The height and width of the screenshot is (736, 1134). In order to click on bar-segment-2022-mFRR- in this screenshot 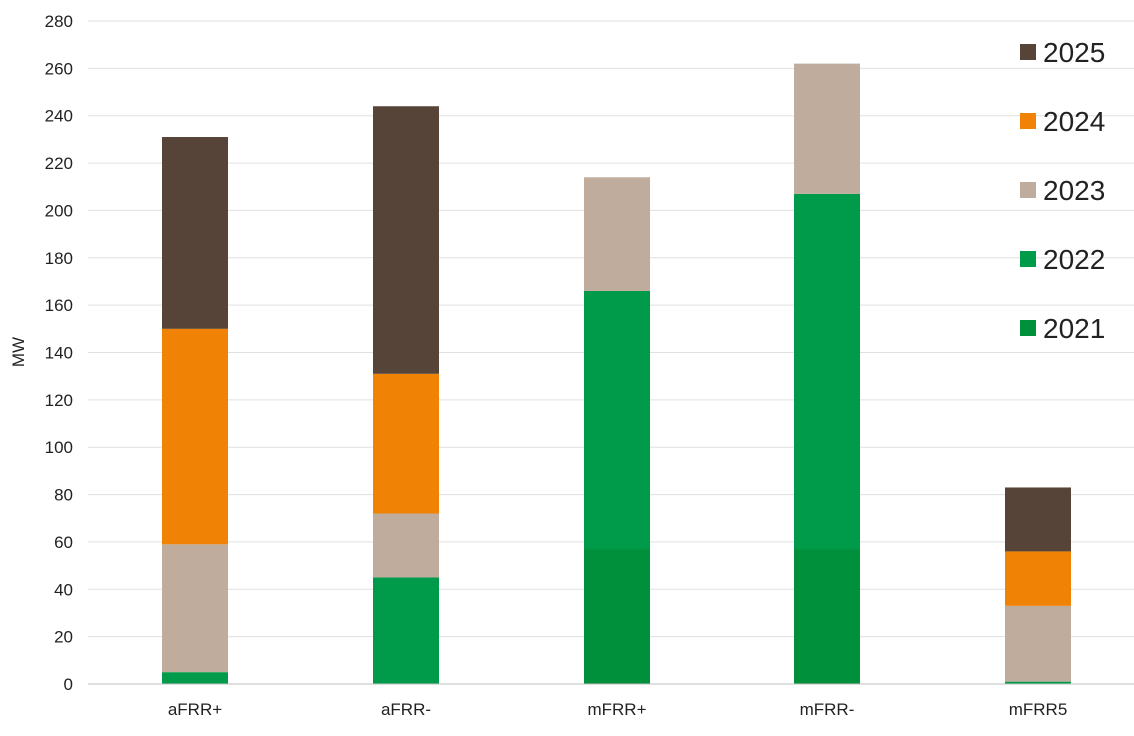, I will do `click(827, 371)`.